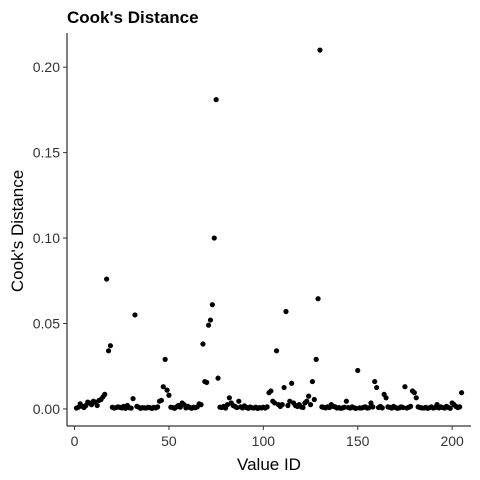  What do you see at coordinates (169, 441) in the screenshot?
I see `x-tick-label: 50` at bounding box center [169, 441].